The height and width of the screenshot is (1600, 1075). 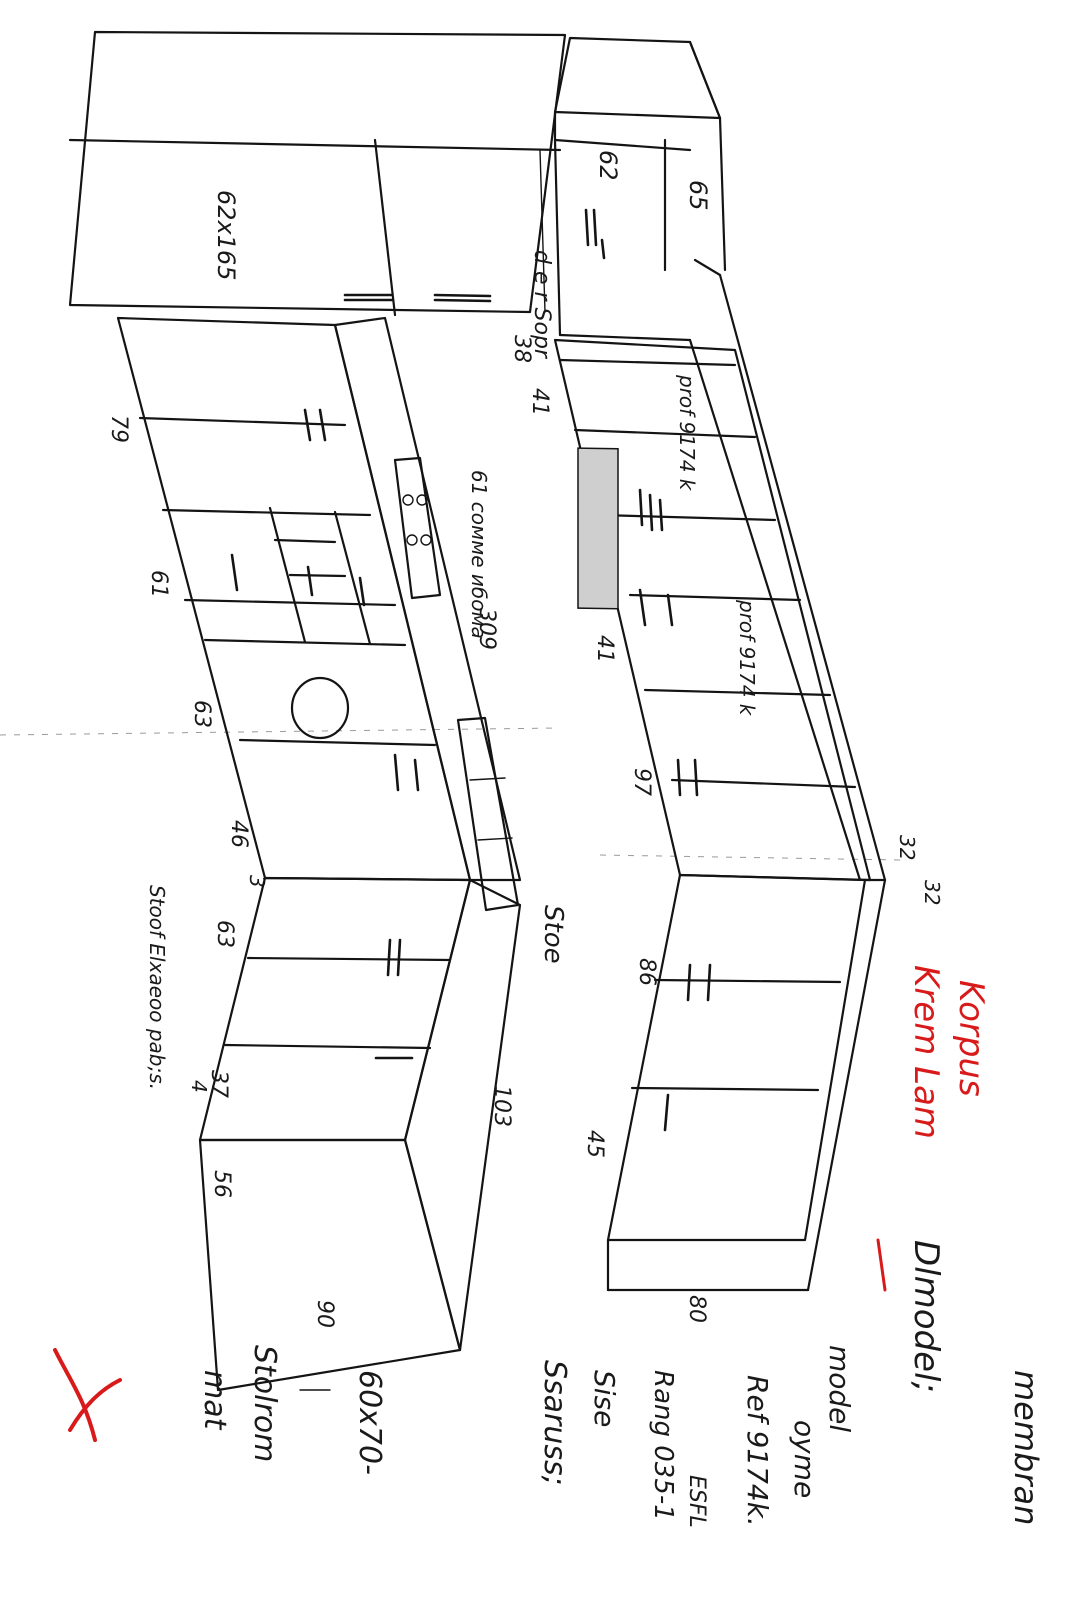 I want to click on arrow-marker: 4, so click(x=199, y=1086).